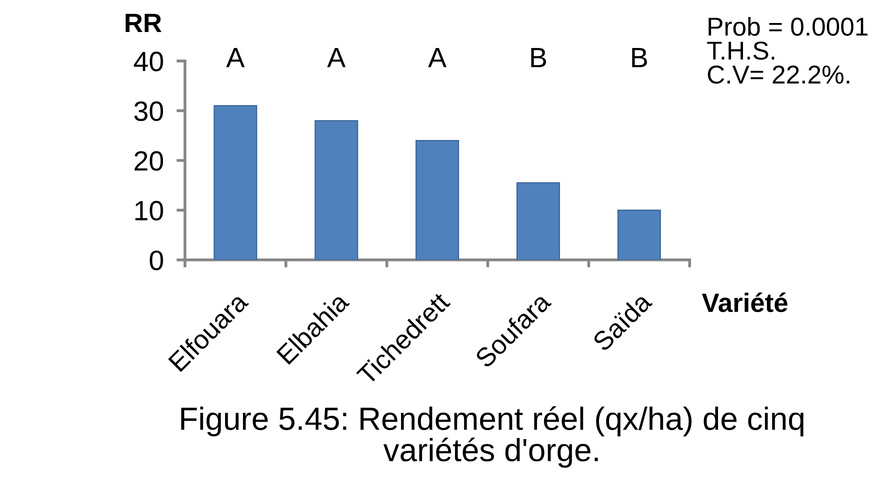 This screenshot has height=484, width=891. What do you see at coordinates (149, 210) in the screenshot?
I see `y-tick-label: 10` at bounding box center [149, 210].